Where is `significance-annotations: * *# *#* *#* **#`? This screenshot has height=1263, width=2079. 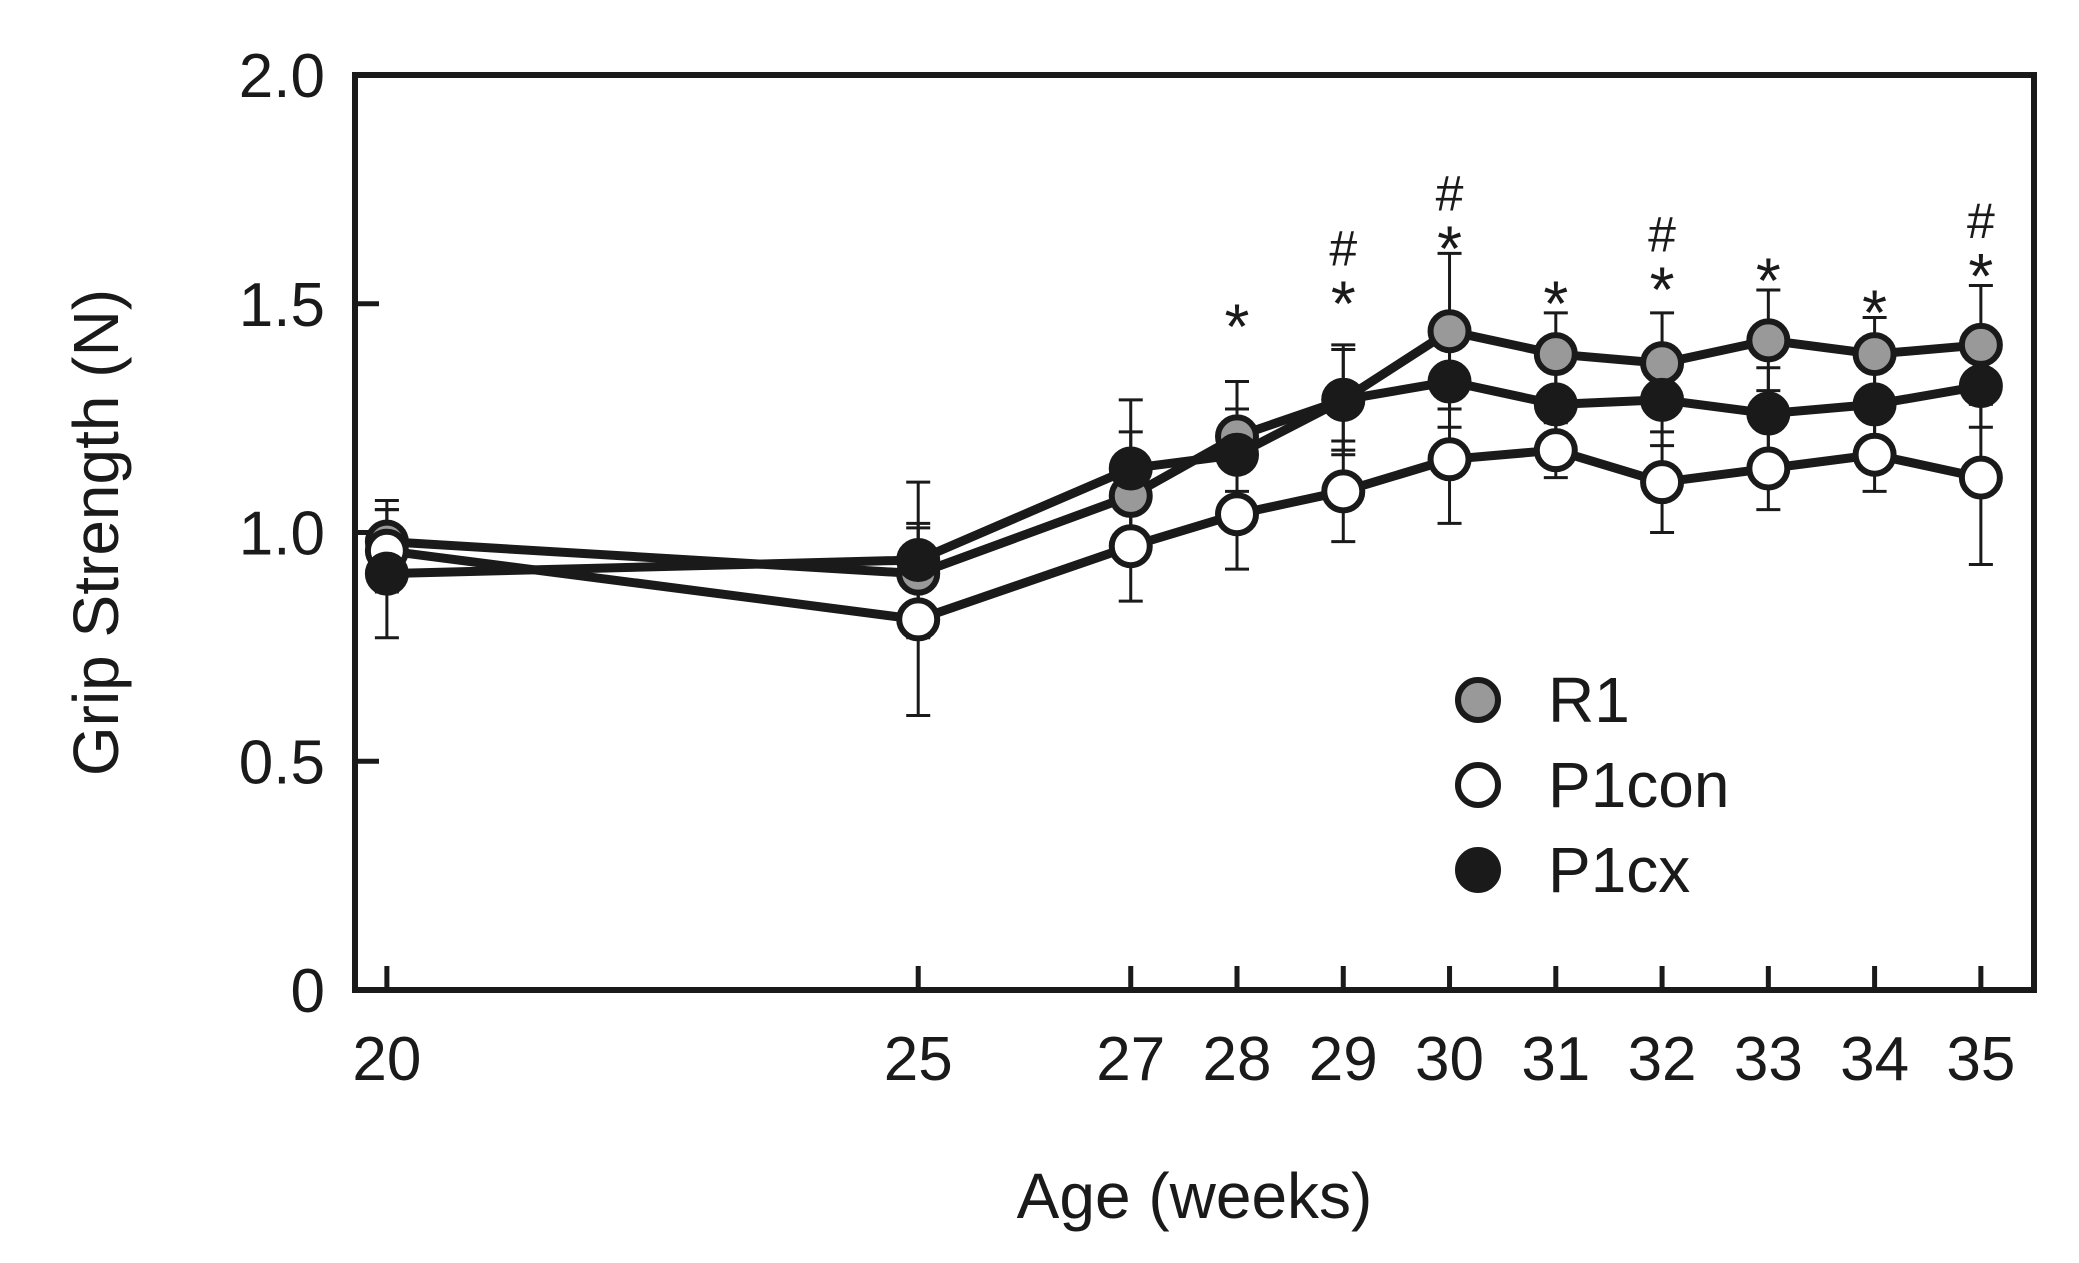
significance-annotations: * *# *#* *#* **# is located at coordinates (1610, 264).